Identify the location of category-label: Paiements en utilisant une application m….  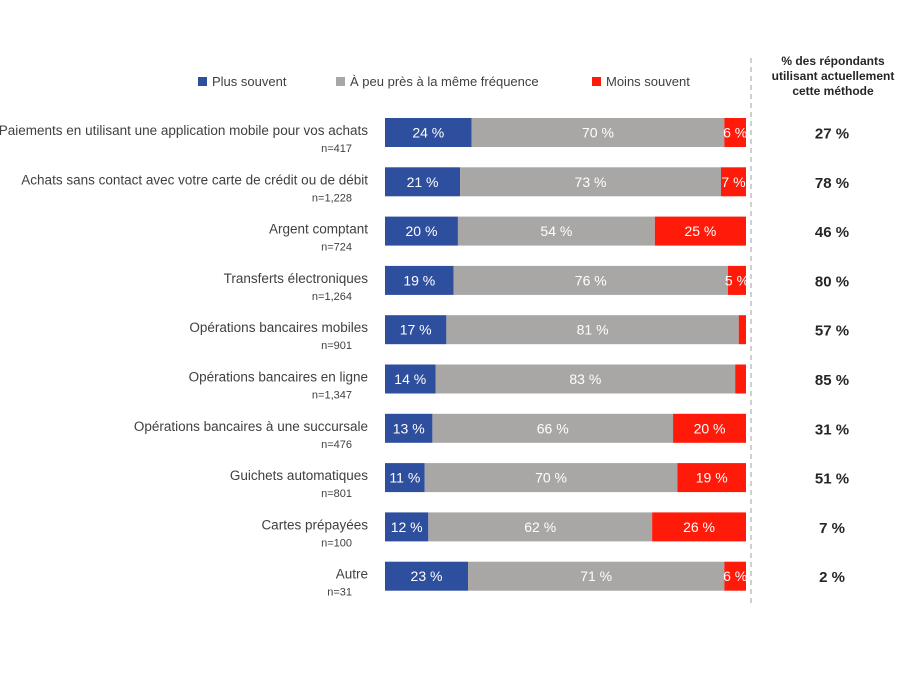
(184, 130).